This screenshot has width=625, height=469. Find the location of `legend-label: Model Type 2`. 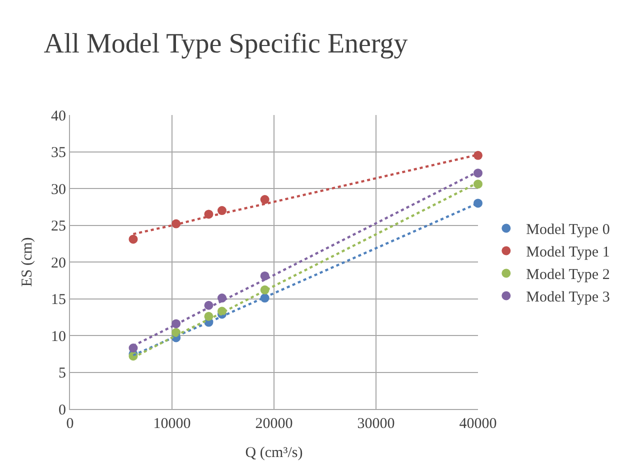

legend-label: Model Type 2 is located at coordinates (568, 275).